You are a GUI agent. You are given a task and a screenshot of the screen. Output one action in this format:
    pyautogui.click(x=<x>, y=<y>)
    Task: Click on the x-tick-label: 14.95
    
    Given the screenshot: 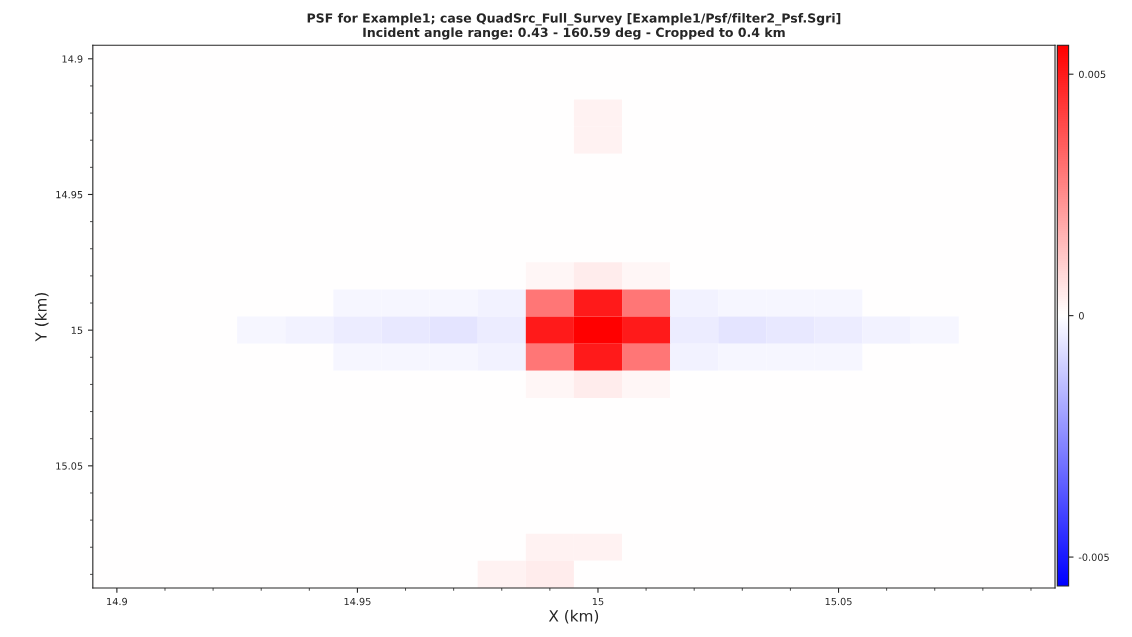 What is the action you would take?
    pyautogui.click(x=357, y=601)
    